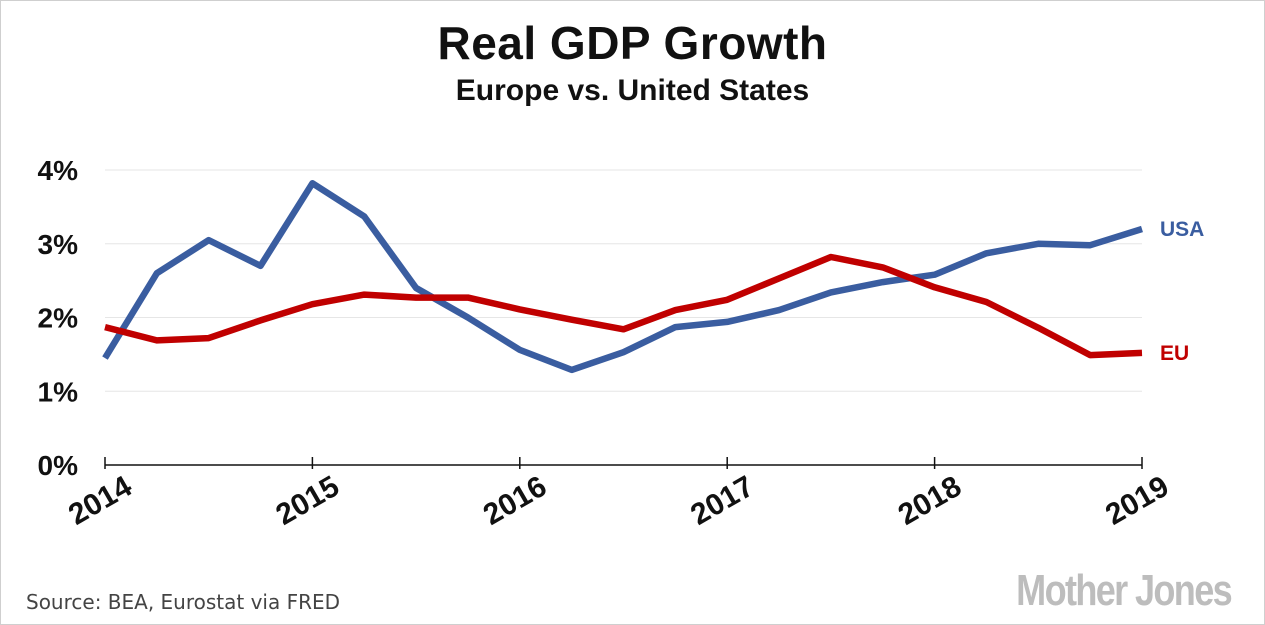  What do you see at coordinates (58, 244) in the screenshot?
I see `y-tick-label: 3%` at bounding box center [58, 244].